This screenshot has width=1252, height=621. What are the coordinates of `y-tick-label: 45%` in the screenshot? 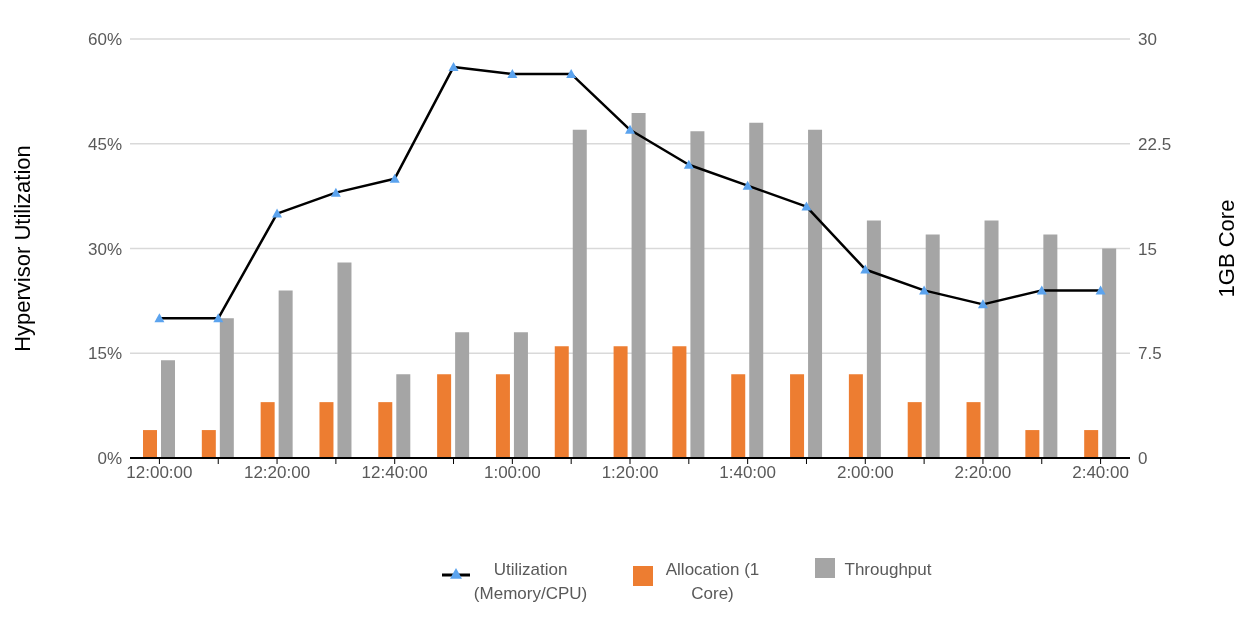 It's located at (104, 144).